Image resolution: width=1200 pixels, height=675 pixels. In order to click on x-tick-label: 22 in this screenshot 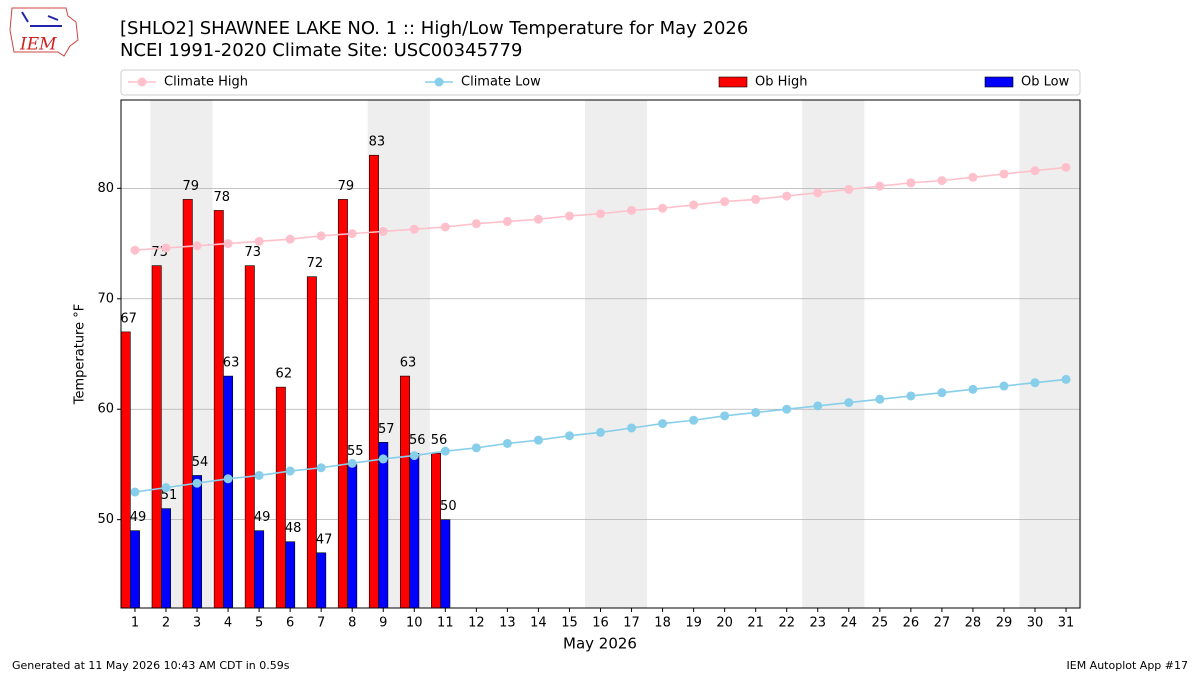, I will do `click(786, 623)`.